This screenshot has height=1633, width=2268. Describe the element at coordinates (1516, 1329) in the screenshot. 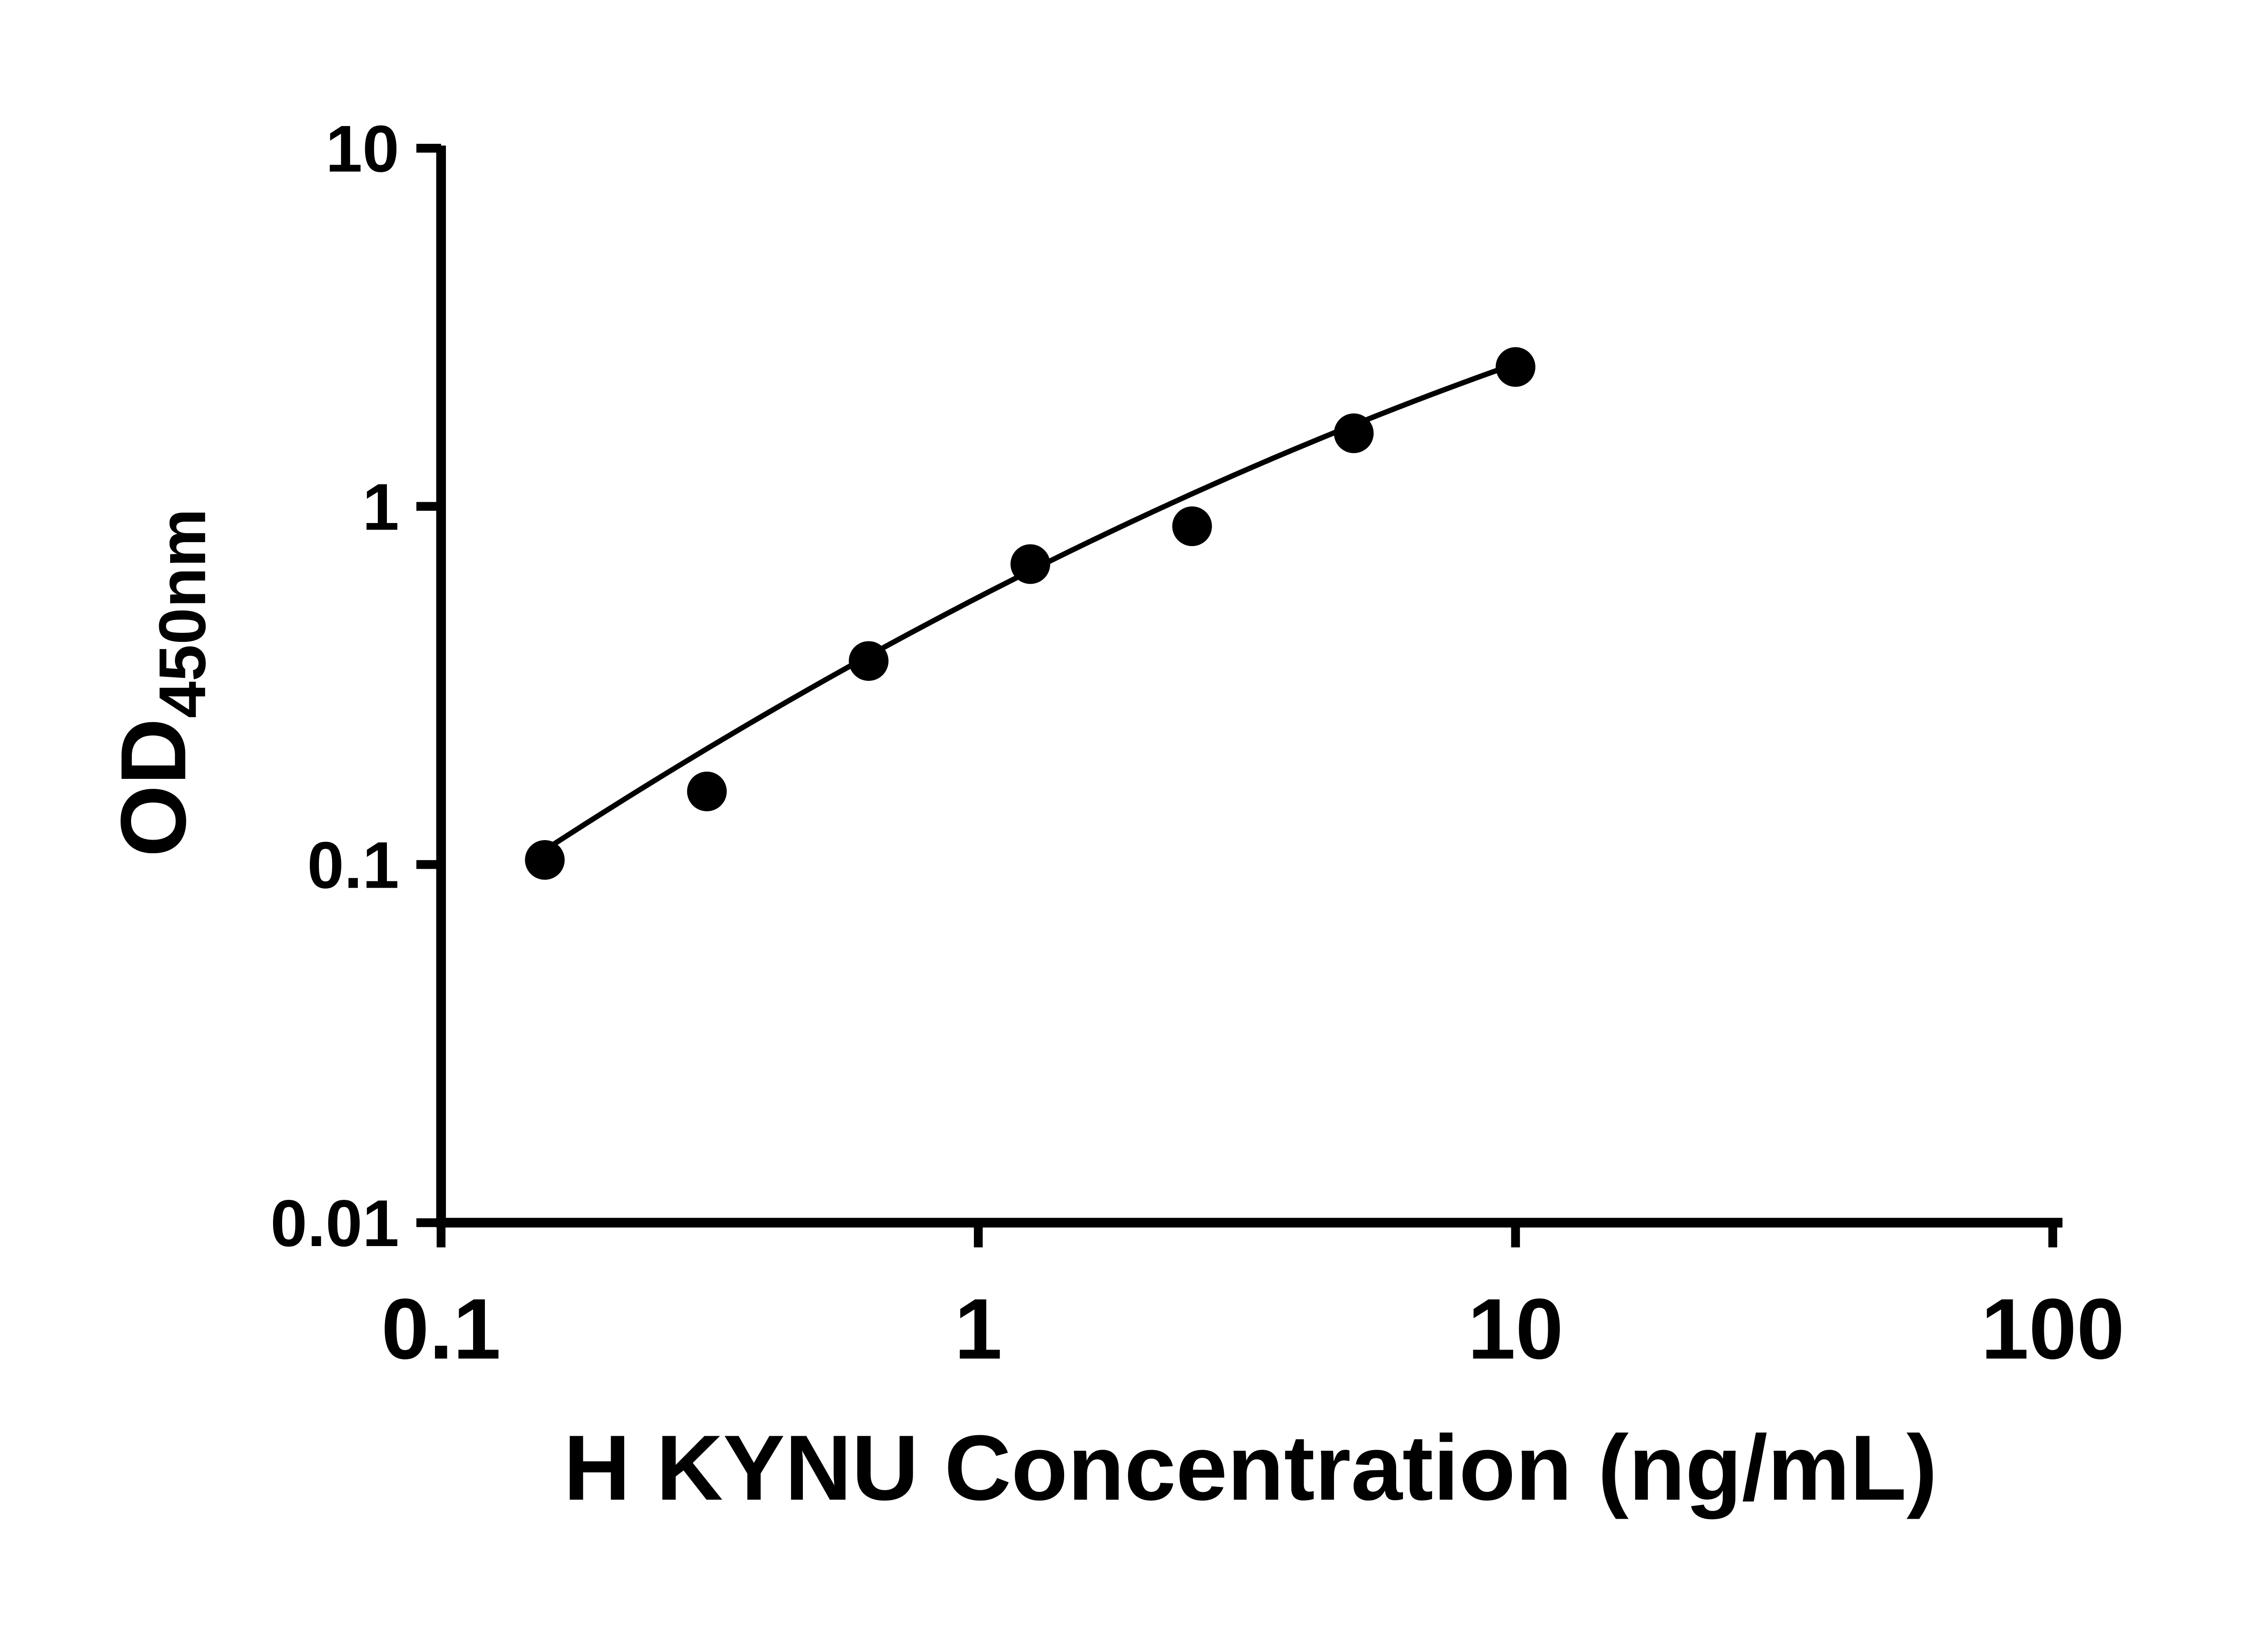

I see `x-tick-label: 10` at that location.